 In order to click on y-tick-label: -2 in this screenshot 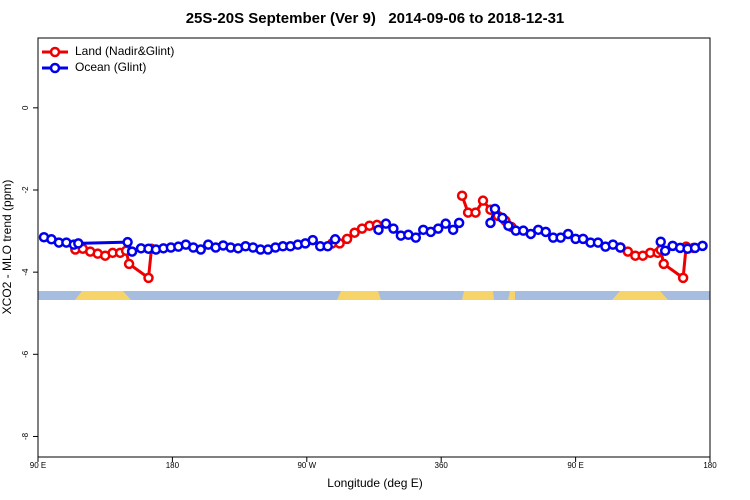, I will do `click(25, 190)`.